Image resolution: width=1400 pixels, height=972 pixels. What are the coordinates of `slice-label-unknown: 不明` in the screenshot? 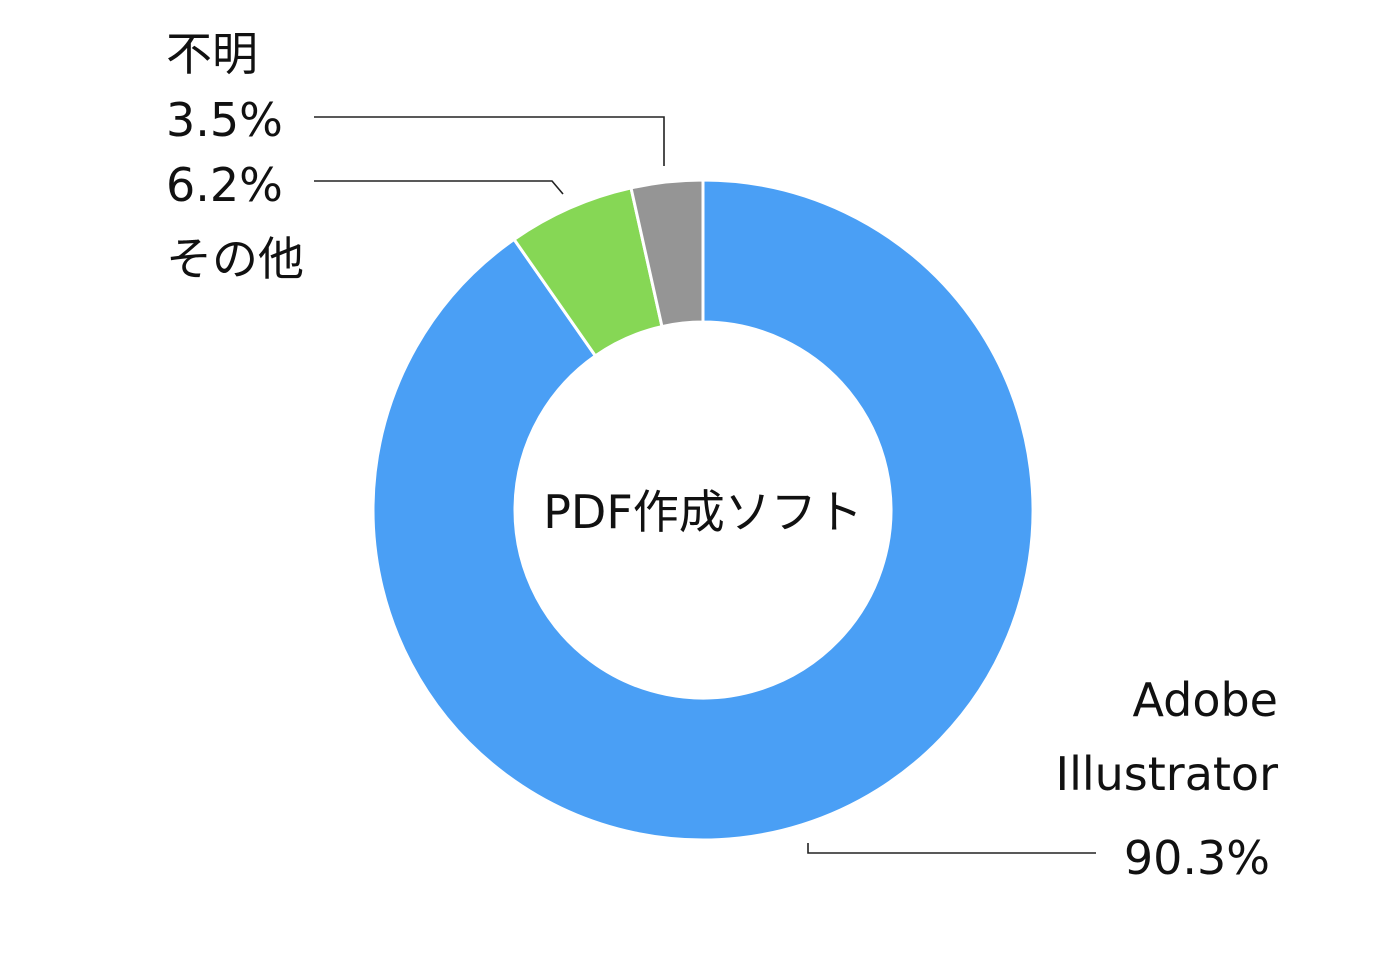 It's located at (212, 54).